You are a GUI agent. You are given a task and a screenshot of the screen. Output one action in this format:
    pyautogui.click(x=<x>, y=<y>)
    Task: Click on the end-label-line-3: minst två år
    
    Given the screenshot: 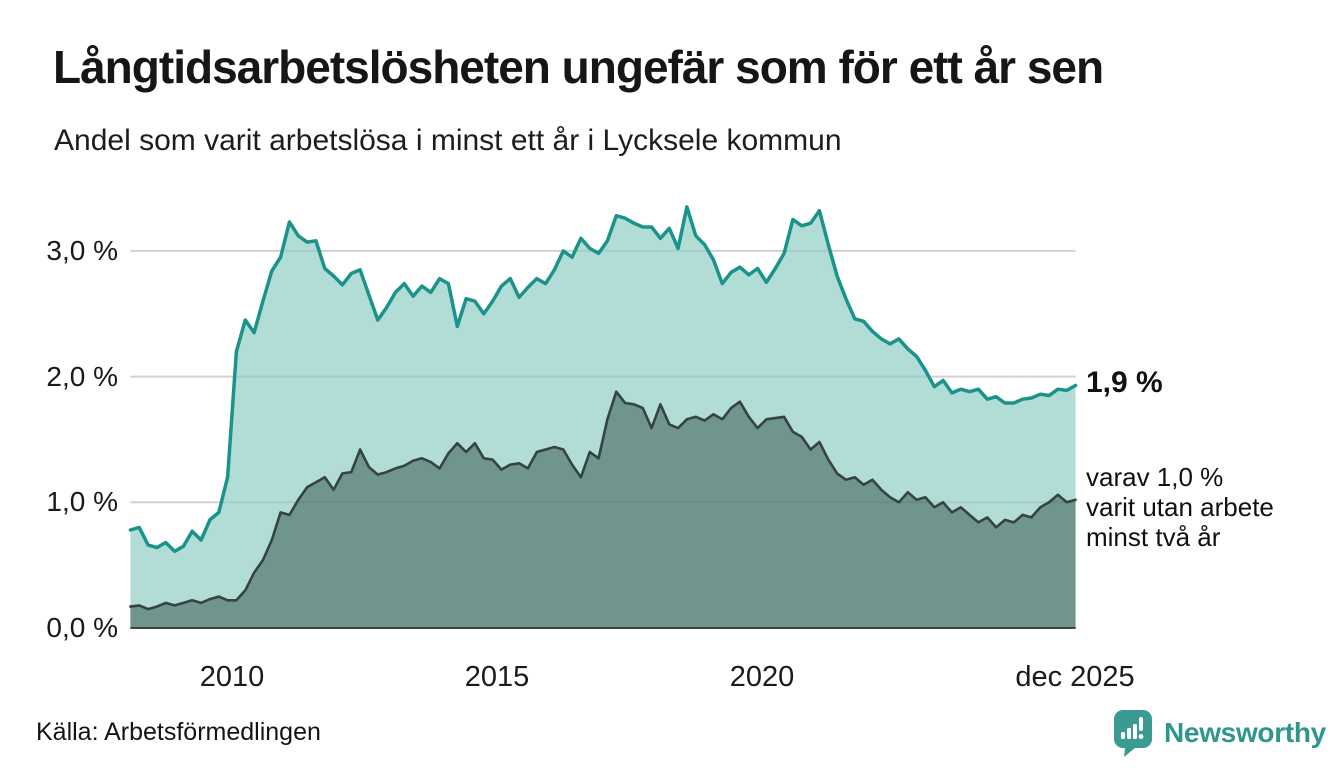 What is the action you would take?
    pyautogui.click(x=1153, y=537)
    